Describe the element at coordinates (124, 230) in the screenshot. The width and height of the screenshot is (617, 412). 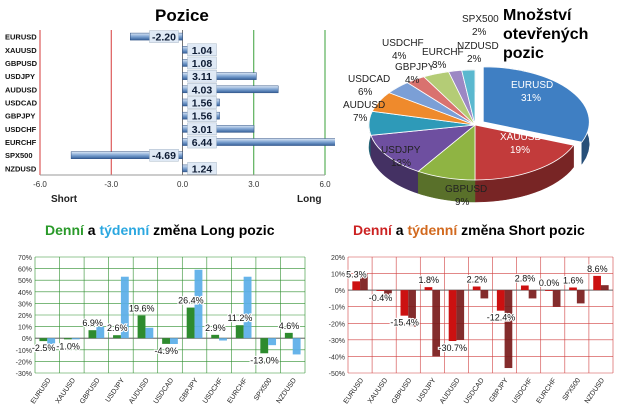
I see `long-title-part-3: týdenní` at that location.